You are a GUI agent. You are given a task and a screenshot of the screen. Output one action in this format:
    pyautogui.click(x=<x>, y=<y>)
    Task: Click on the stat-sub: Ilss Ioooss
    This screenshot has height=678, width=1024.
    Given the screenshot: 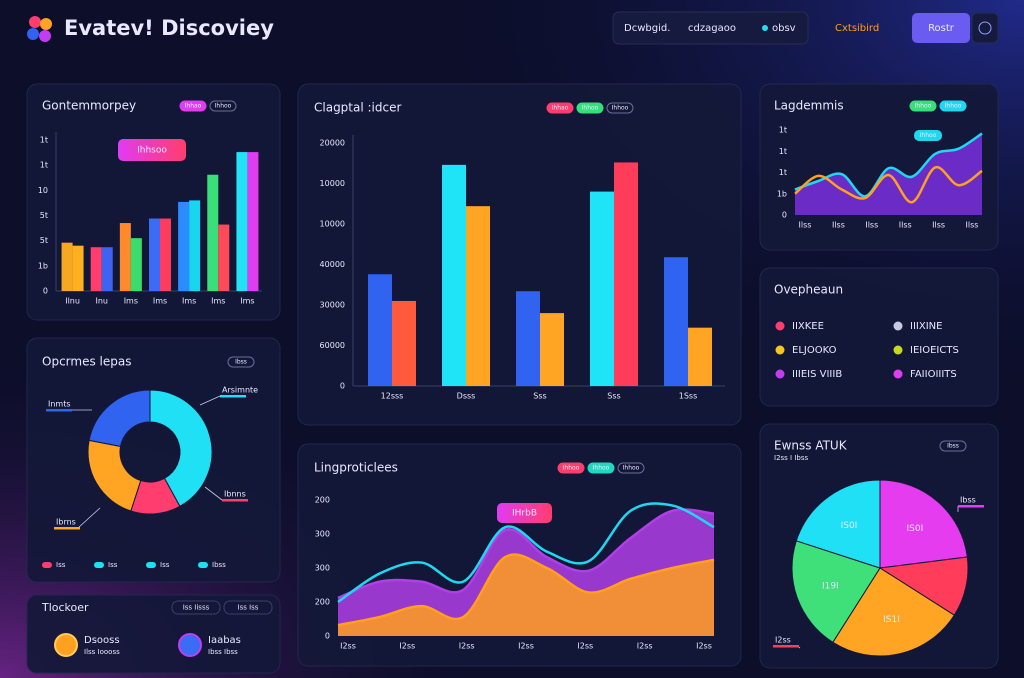 What is the action you would take?
    pyautogui.click(x=102, y=652)
    